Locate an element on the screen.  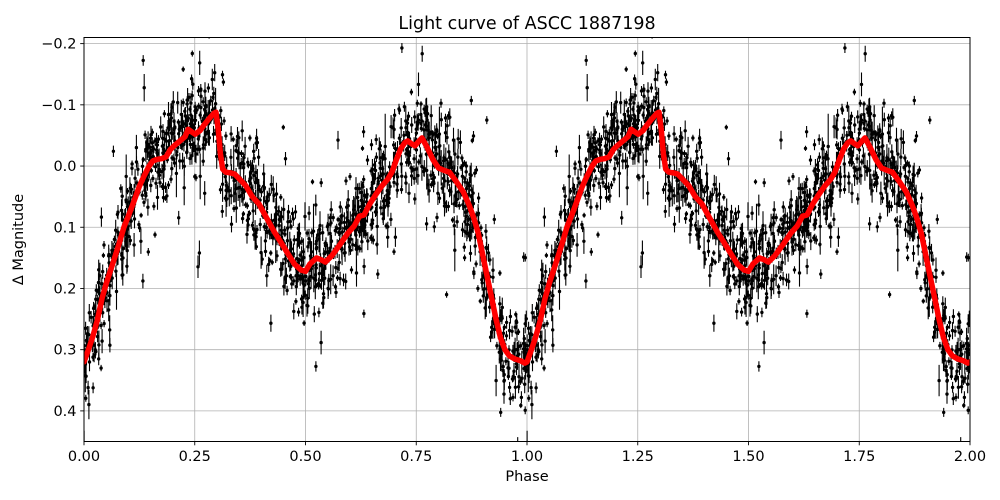
x-tick-label: 0.25 is located at coordinates (195, 457).